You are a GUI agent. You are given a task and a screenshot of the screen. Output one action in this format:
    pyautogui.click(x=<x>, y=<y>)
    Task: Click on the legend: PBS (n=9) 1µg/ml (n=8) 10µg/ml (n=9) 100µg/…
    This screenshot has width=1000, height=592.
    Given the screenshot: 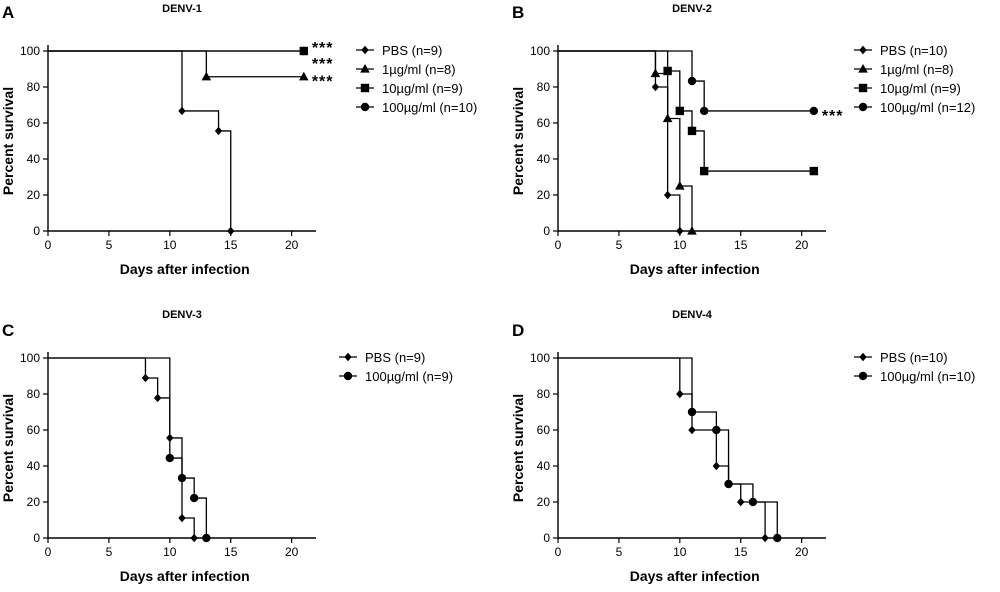 What is the action you would take?
    pyautogui.click(x=416, y=79)
    